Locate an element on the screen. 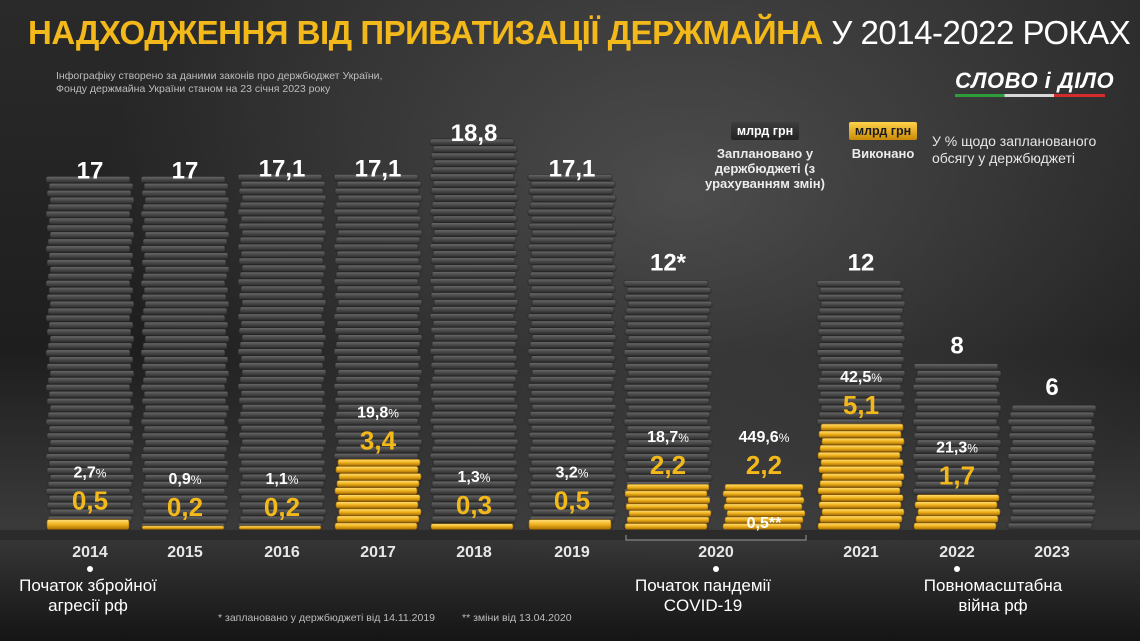 This screenshot has height=641, width=1140. year-label-2017: 2017 is located at coordinates (378, 552).